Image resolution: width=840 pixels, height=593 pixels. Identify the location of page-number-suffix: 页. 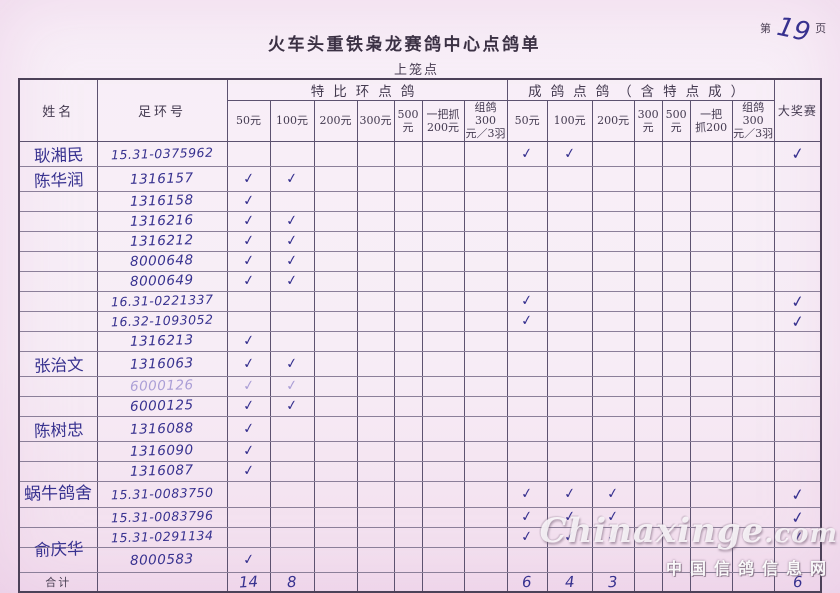
(821, 28).